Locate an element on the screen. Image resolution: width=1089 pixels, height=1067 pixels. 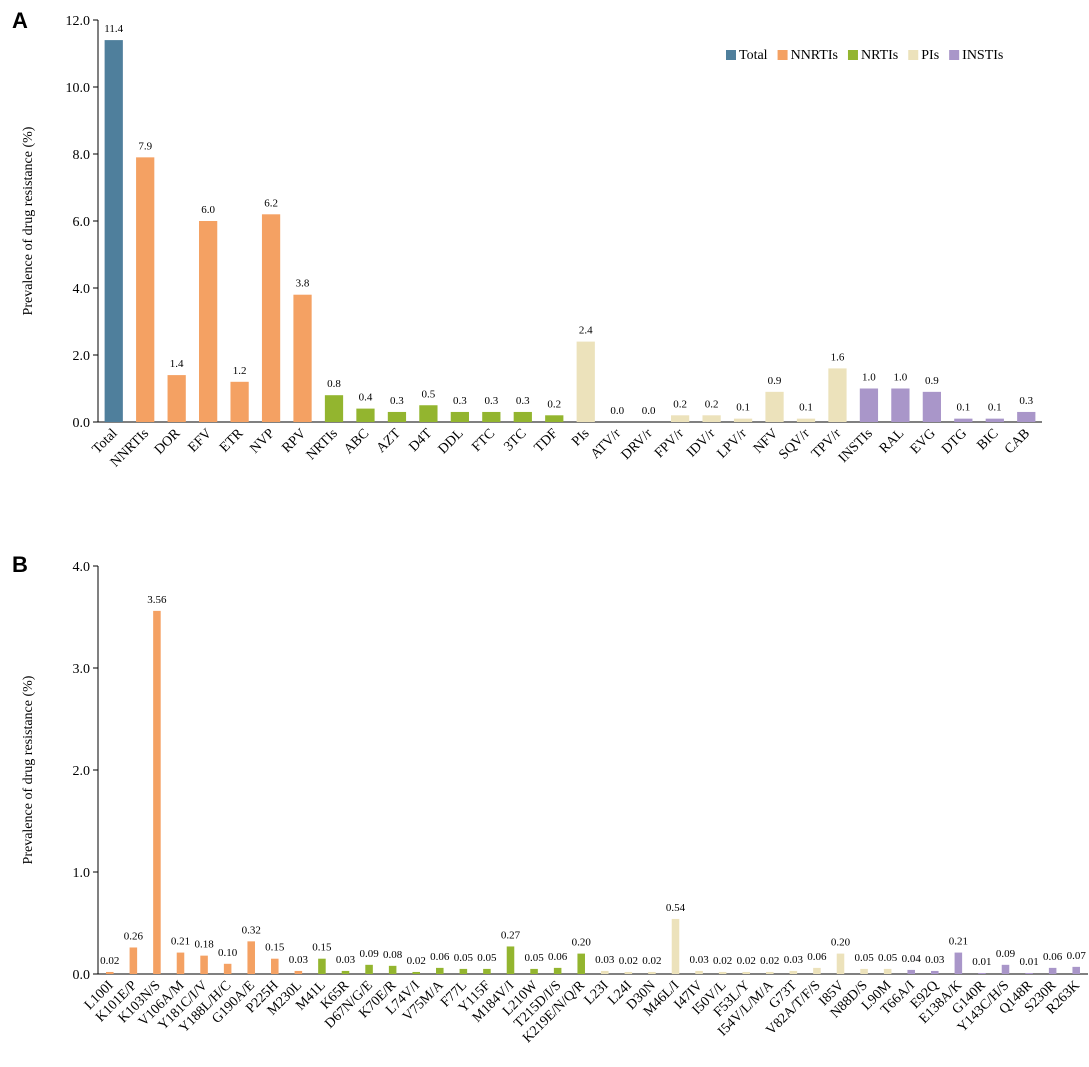
panel-a-data-label: 2.4 is located at coordinates (586, 331).